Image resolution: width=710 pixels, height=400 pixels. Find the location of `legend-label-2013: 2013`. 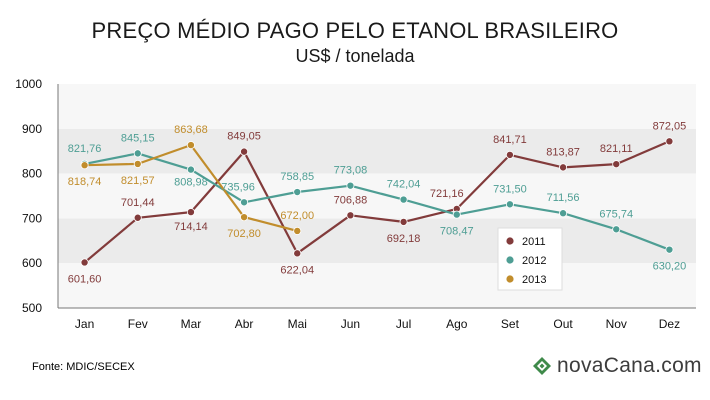

legend-label-2013: 2013 is located at coordinates (534, 280).